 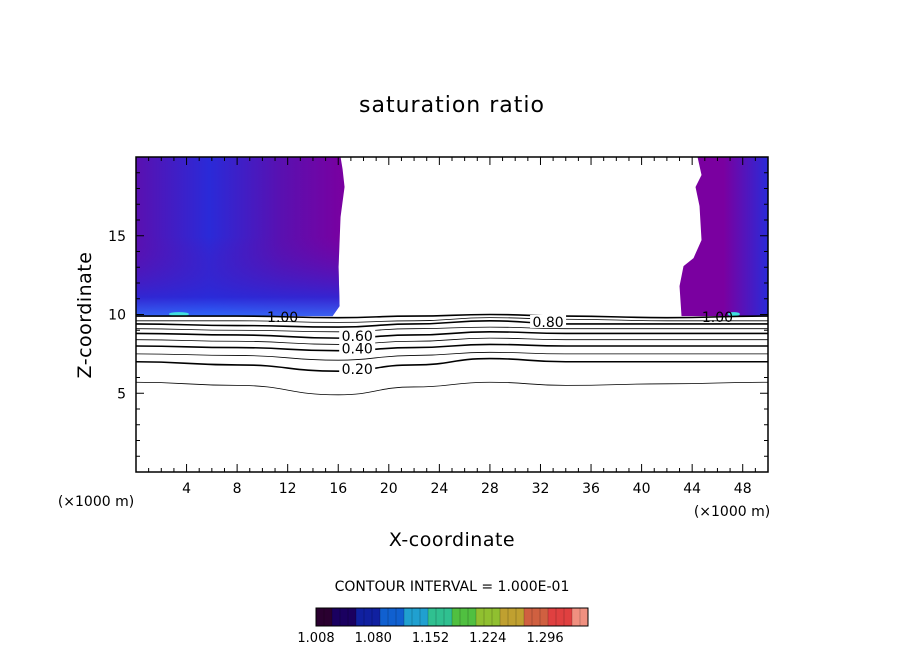 I want to click on contour-label-4: 0.20, so click(x=357, y=370).